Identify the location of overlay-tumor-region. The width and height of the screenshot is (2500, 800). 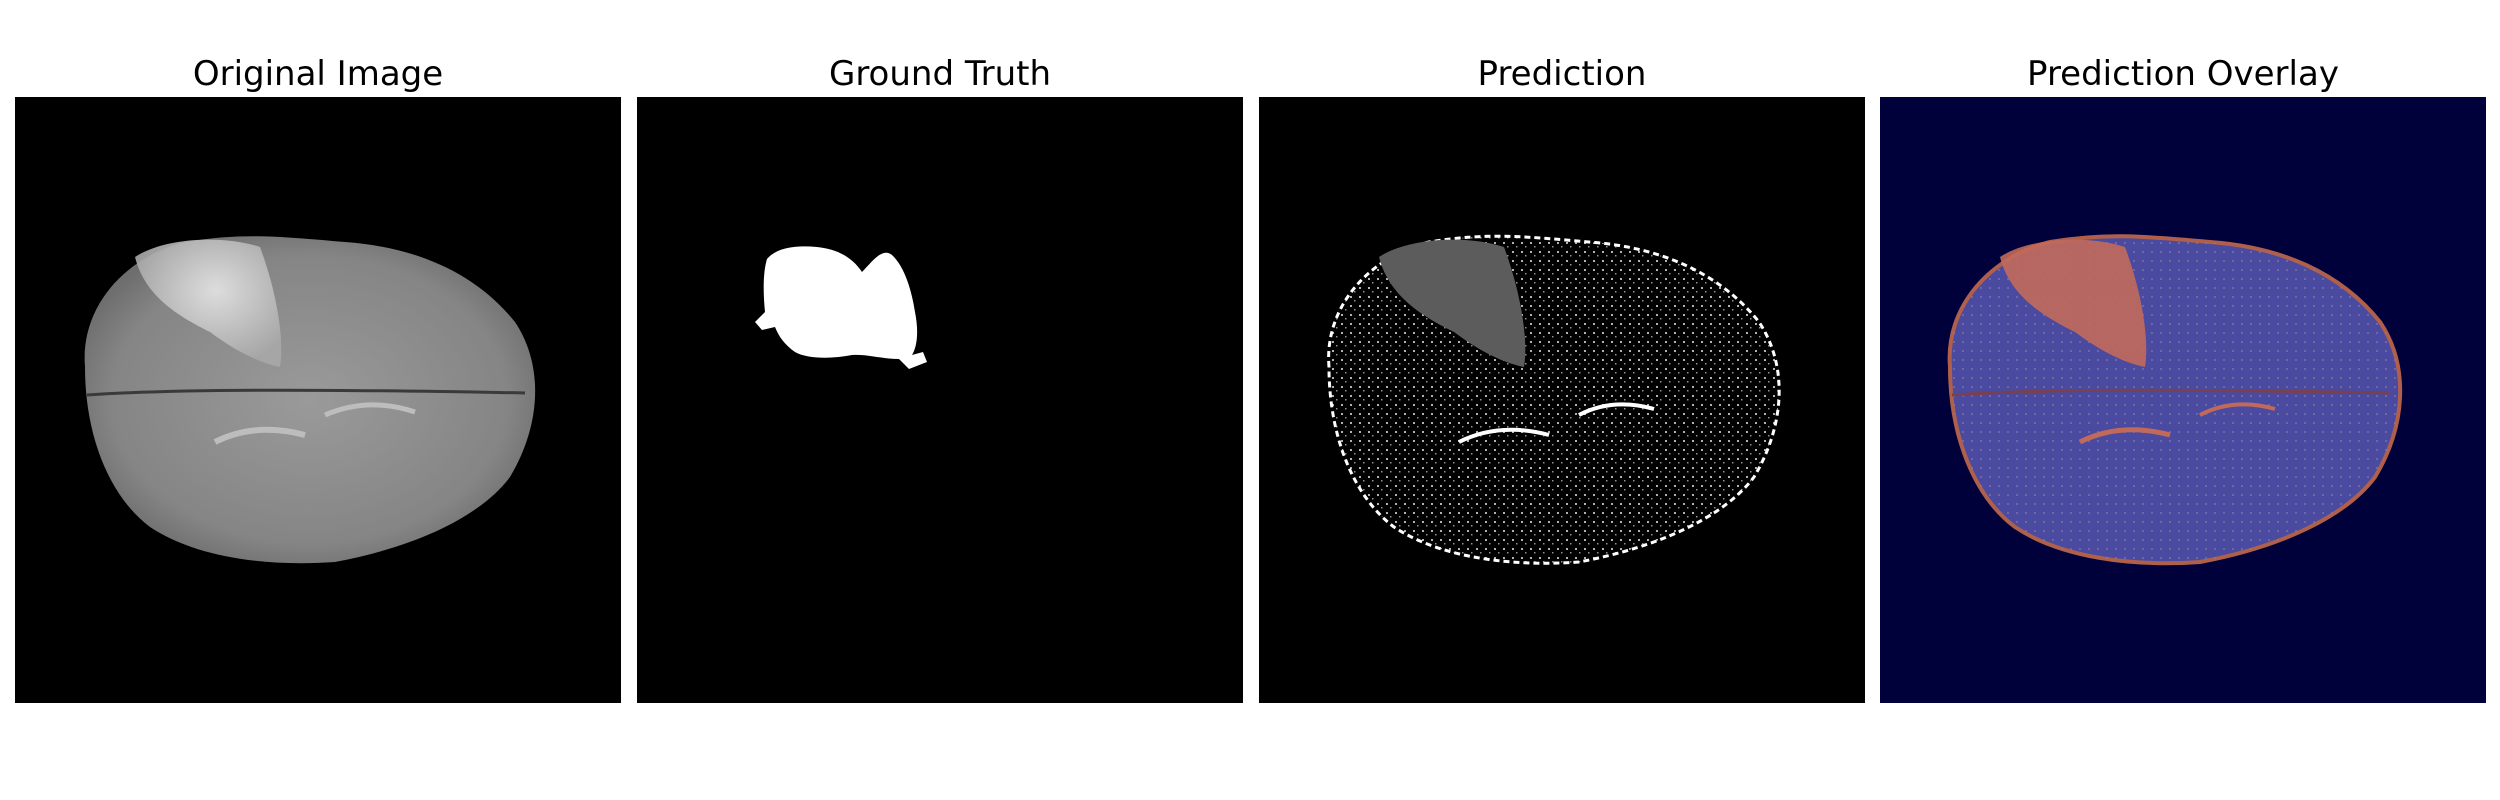
(2073, 303).